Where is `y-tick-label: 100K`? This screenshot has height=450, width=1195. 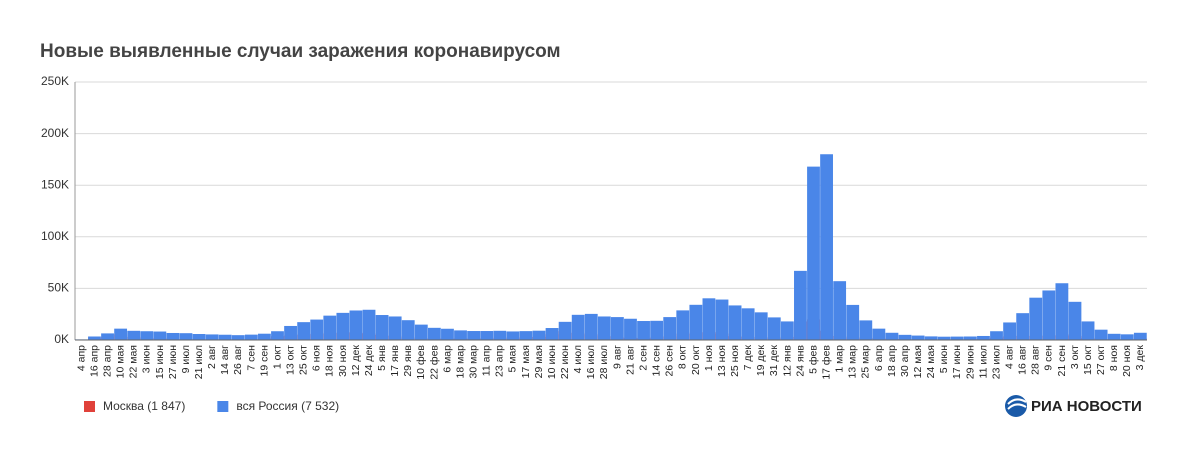 y-tick-label: 100K is located at coordinates (55, 236).